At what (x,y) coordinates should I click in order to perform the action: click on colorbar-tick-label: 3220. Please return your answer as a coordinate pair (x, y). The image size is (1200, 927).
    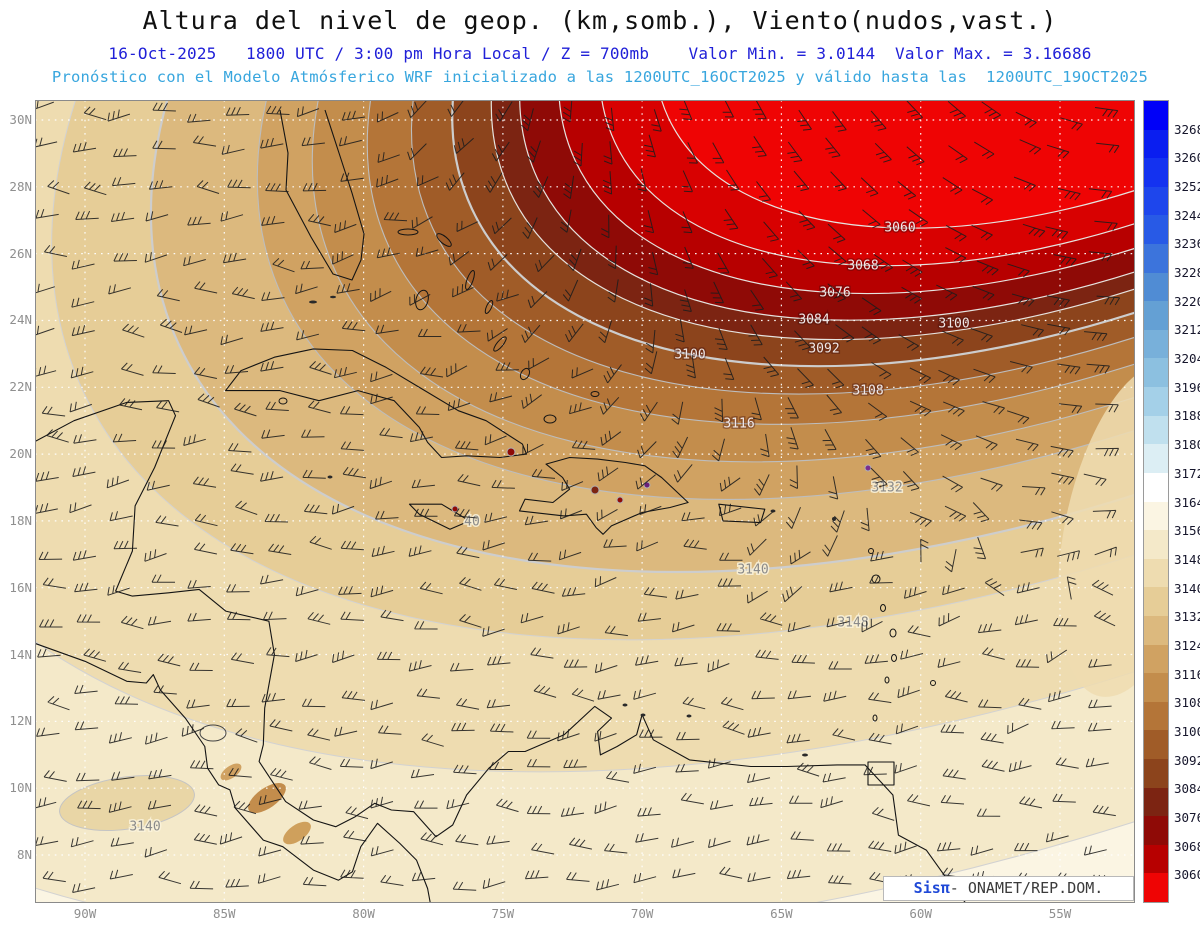
    Looking at the image, I should click on (1187, 301).